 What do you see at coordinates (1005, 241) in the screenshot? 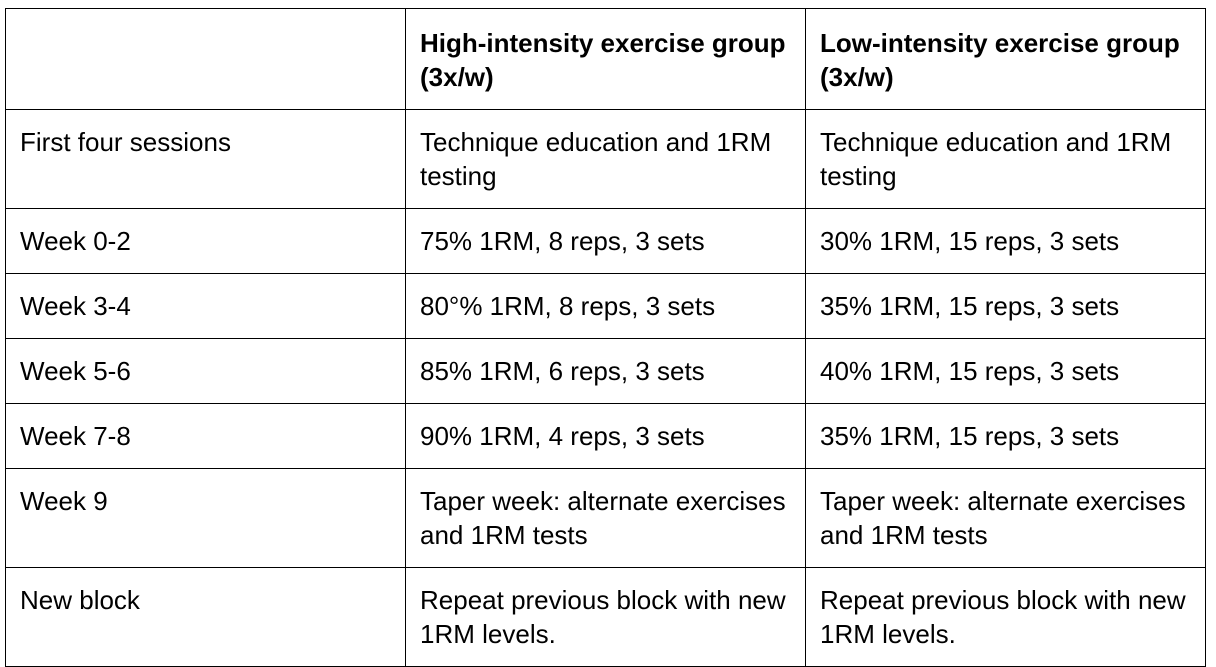
I see `table-cell: 30% 1RM, 15 reps, 3 sets` at bounding box center [1005, 241].